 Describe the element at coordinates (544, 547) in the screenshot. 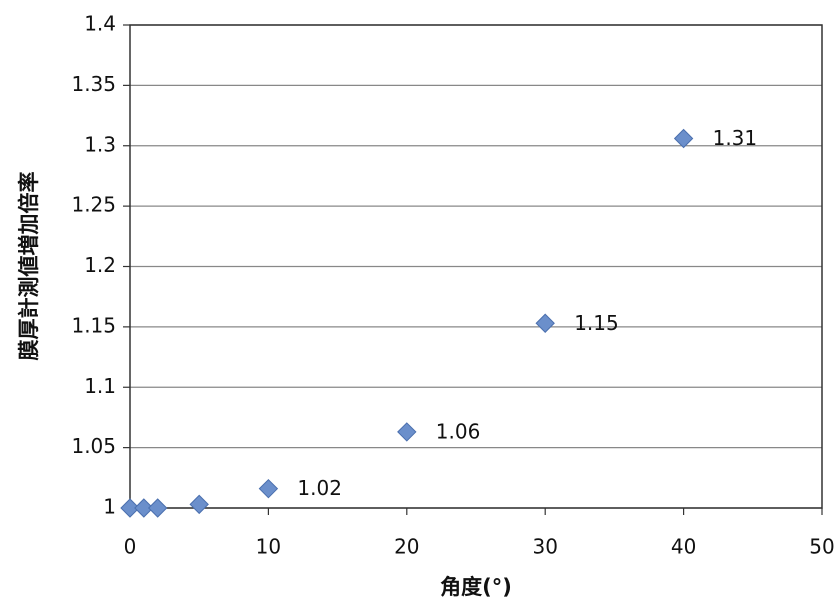

I see `x-tick-label: 30` at that location.